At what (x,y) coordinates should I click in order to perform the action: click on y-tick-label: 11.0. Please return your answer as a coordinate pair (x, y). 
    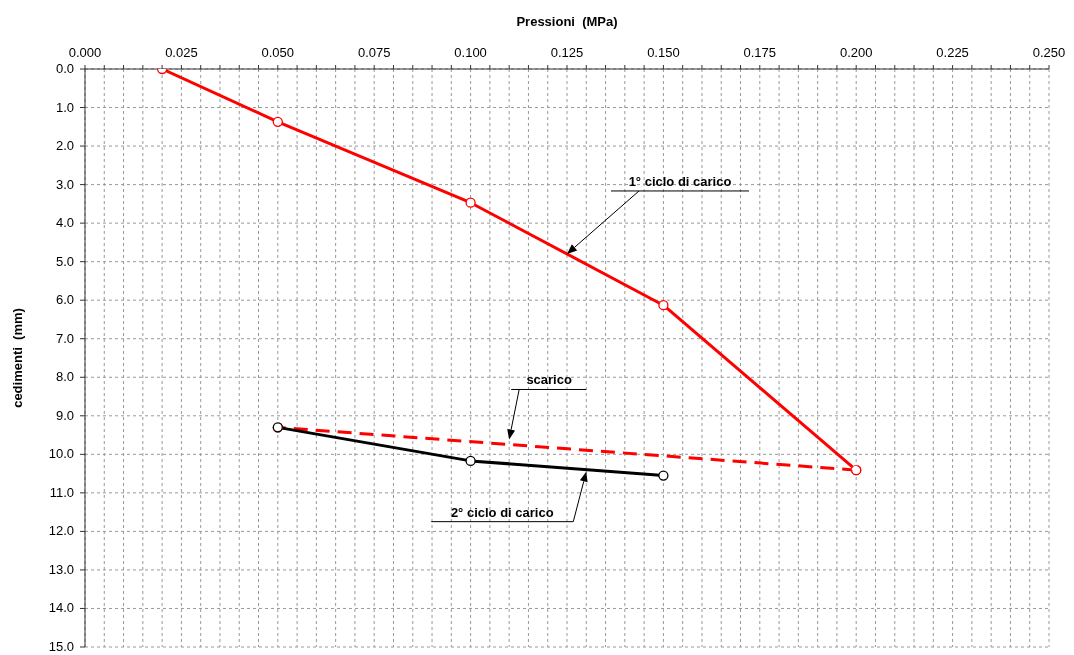
    Looking at the image, I should click on (61, 492).